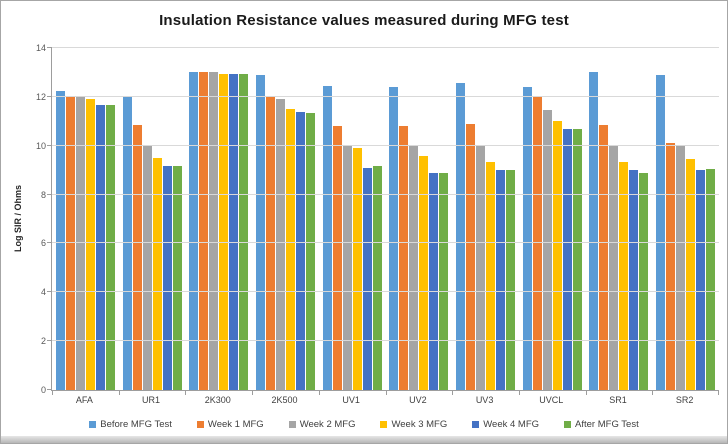  What do you see at coordinates (511, 424) in the screenshot?
I see `legend-label: Week 4 MFG` at bounding box center [511, 424].